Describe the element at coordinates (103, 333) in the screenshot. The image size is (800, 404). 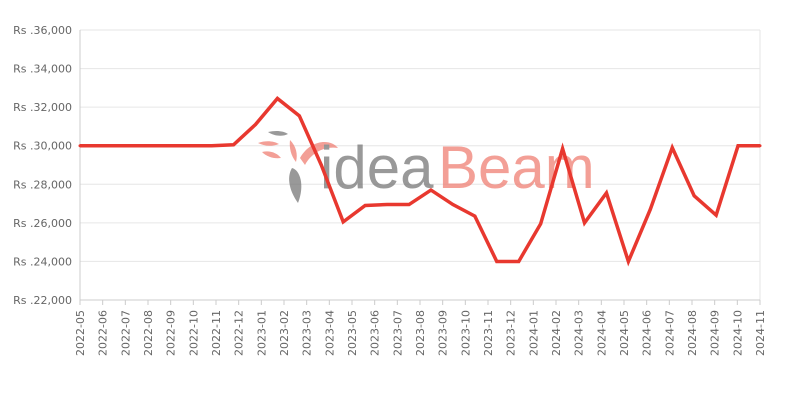
I see `x-tick-label: 2022-06` at that location.